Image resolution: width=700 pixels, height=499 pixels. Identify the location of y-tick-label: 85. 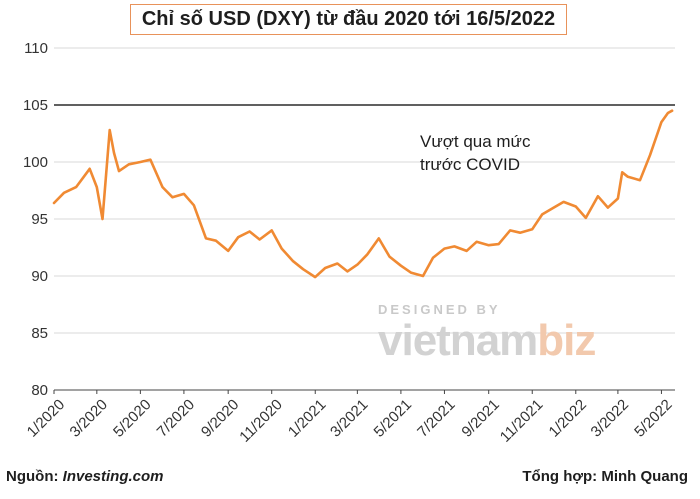
(39, 333).